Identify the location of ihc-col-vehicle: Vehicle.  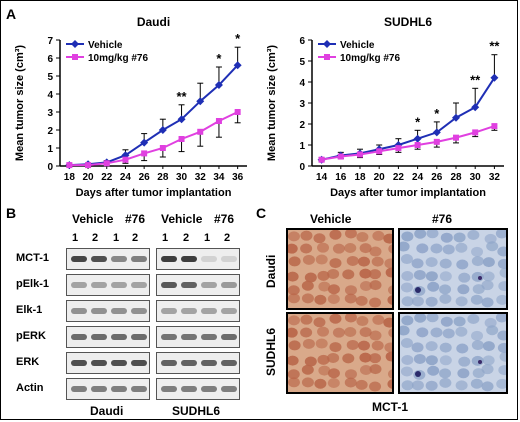
(331, 219).